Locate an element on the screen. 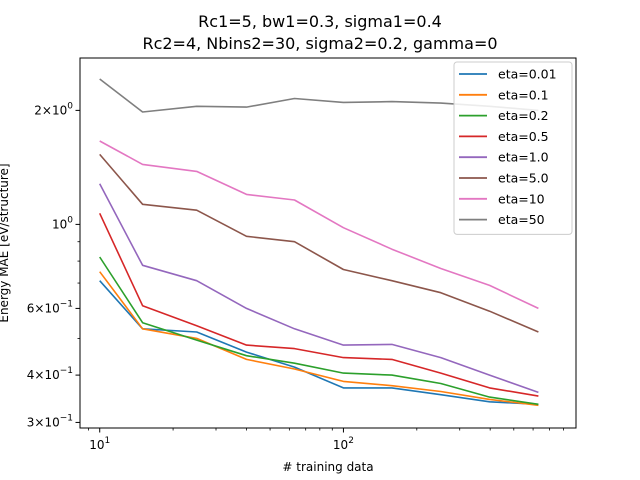 The width and height of the screenshot is (640, 480). legend-label-3: eta=0.5 is located at coordinates (523, 136).